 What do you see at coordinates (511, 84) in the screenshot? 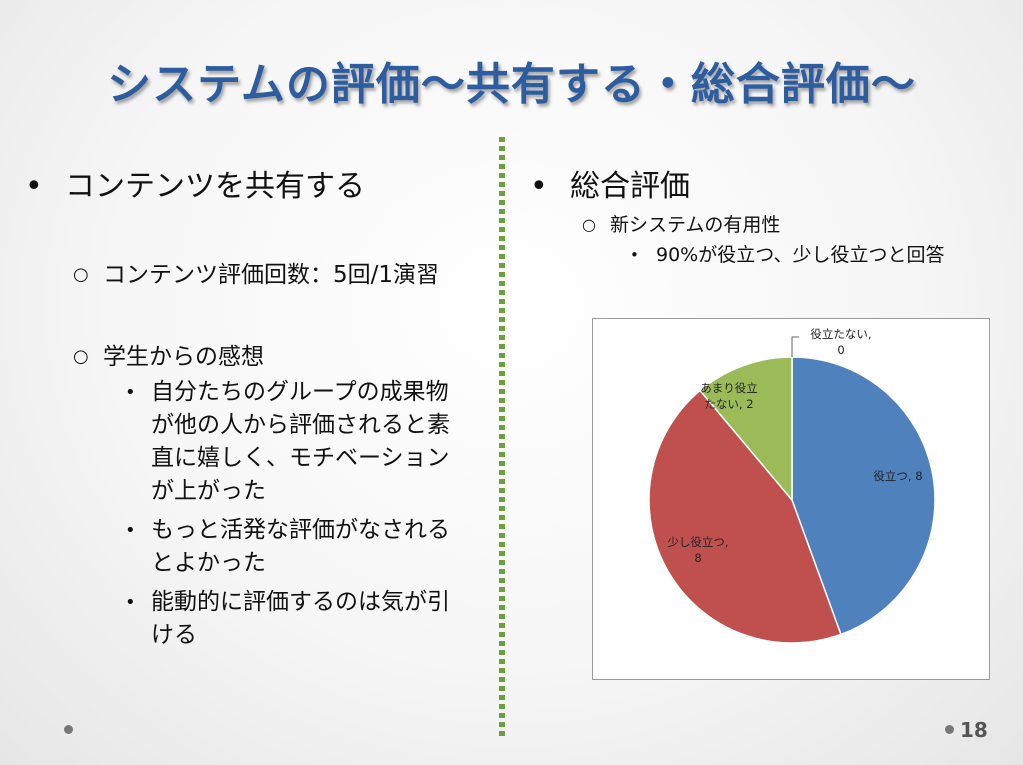
I see `slide-title: システムの評価～共有する・総合評価～` at bounding box center [511, 84].